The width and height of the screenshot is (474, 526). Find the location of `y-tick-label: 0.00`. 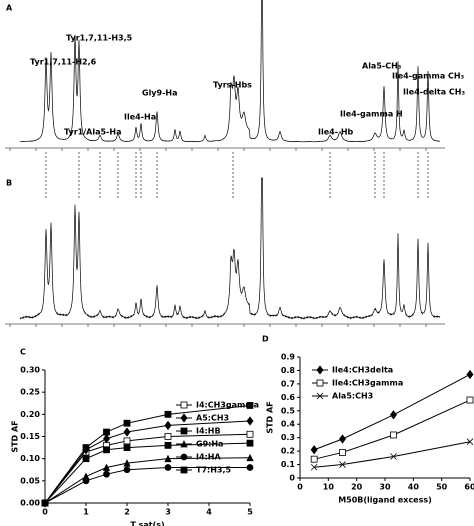

y-tick-label: 0.00 is located at coordinates (30, 503).